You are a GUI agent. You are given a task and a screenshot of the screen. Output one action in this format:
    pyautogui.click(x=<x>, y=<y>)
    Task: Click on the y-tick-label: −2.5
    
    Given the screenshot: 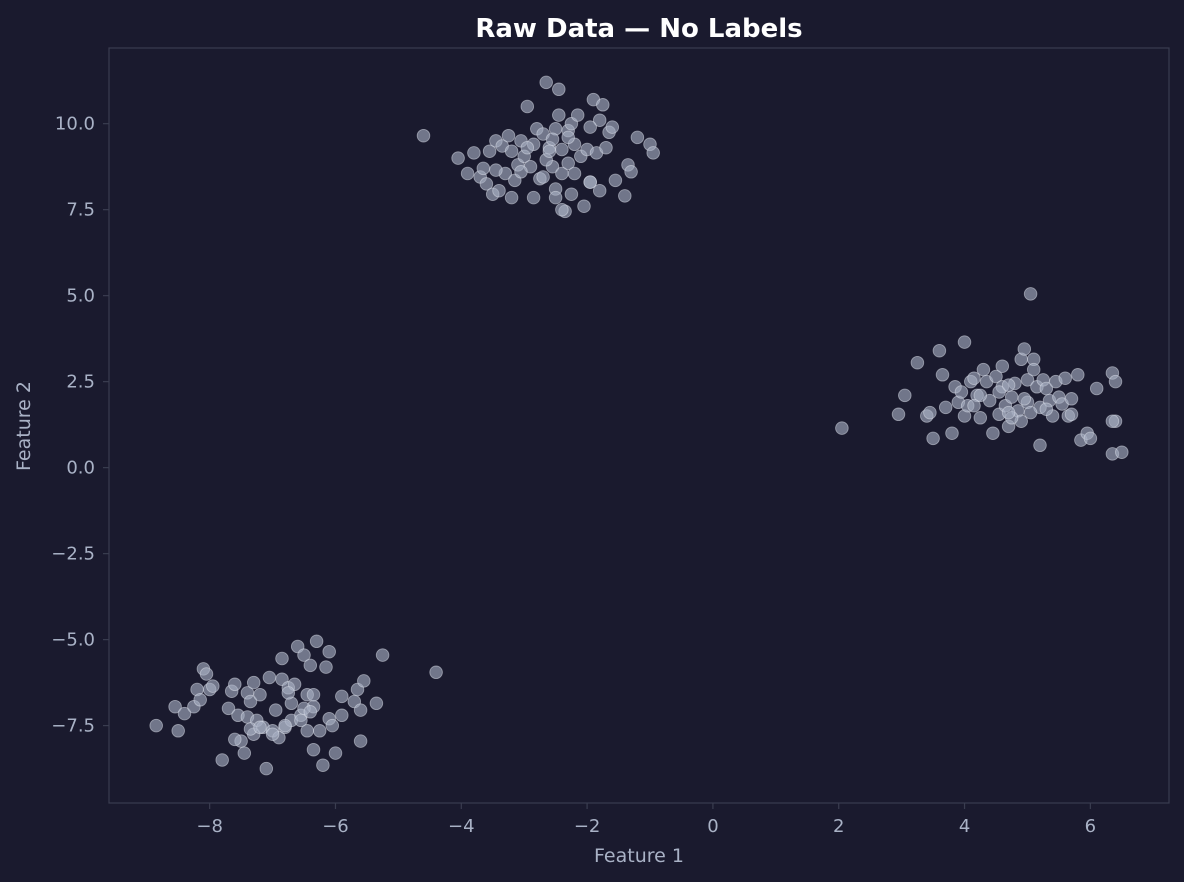 What is the action you would take?
    pyautogui.click(x=73, y=554)
    